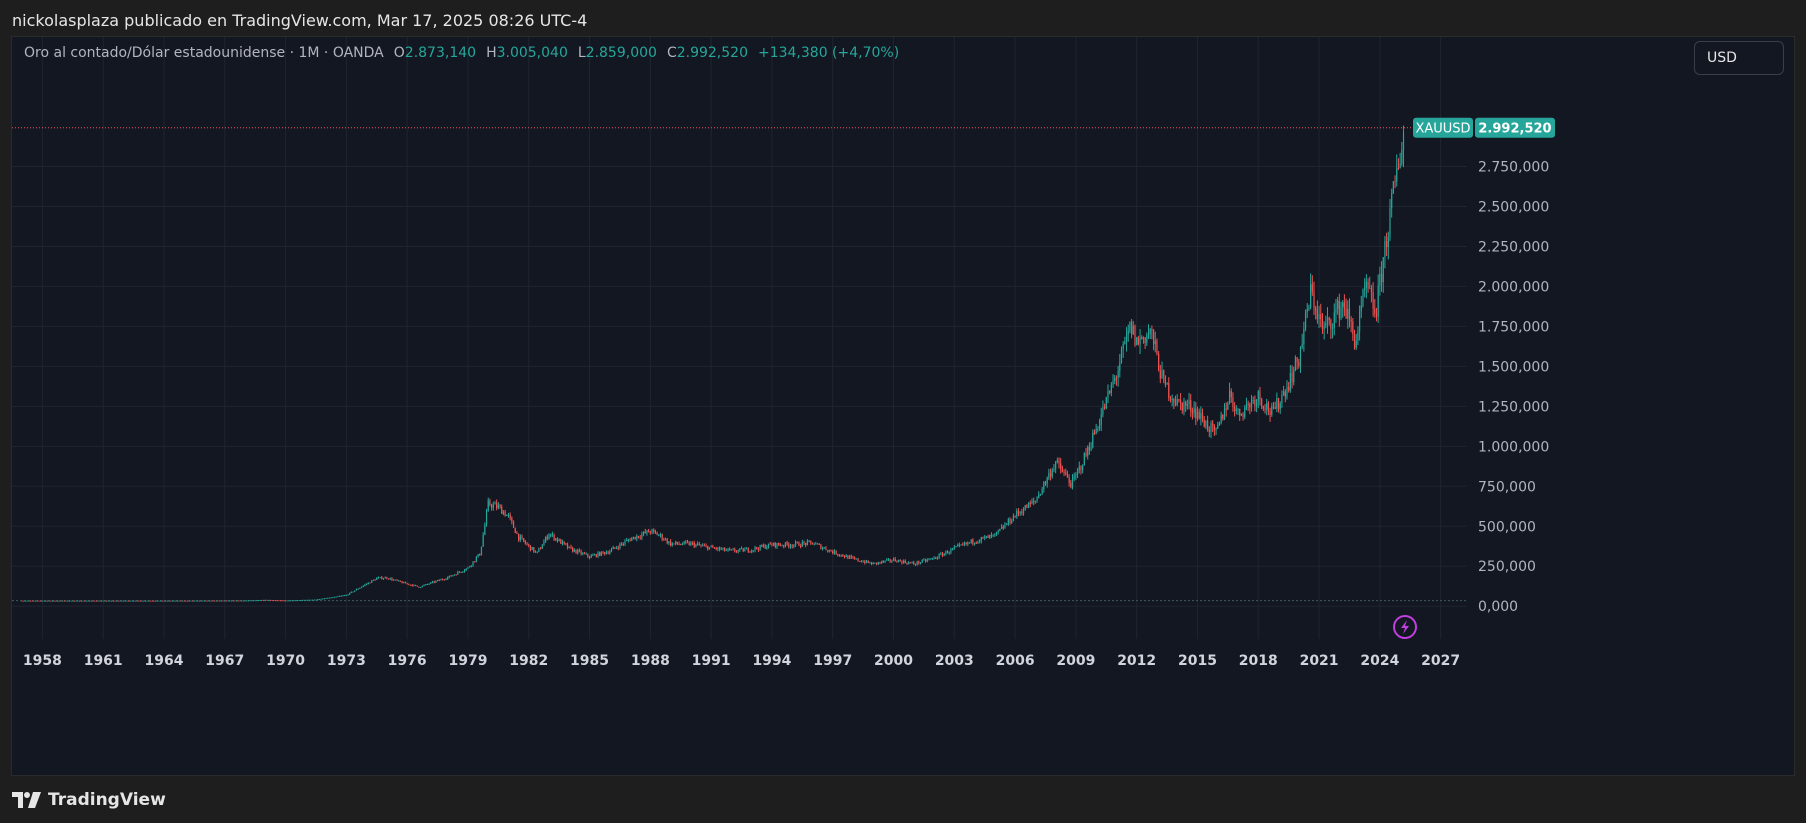  Describe the element at coordinates (346, 661) in the screenshot. I see `x-tick-label: 1973` at that location.